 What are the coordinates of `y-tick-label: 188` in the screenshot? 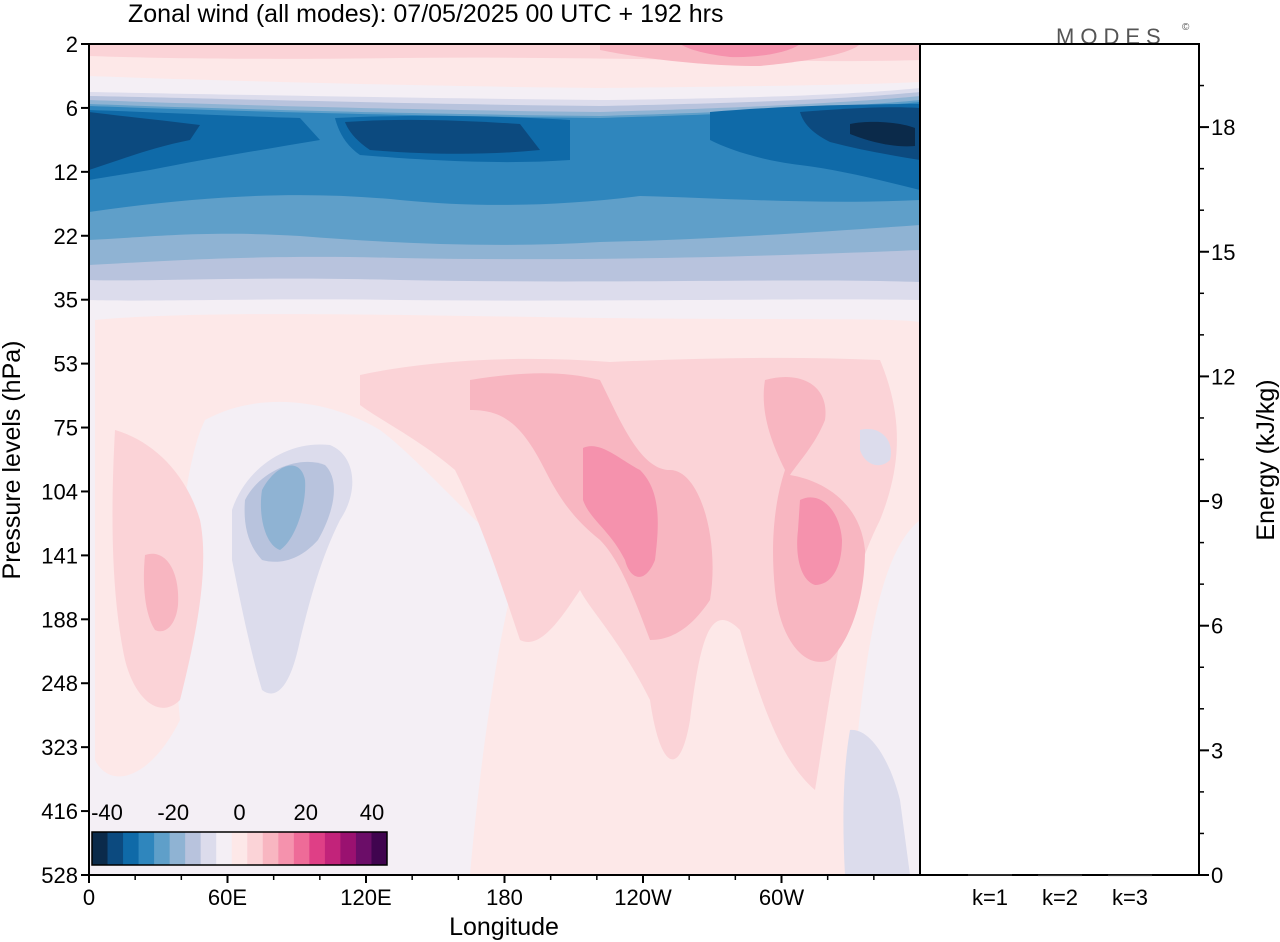 It's located at (59, 619).